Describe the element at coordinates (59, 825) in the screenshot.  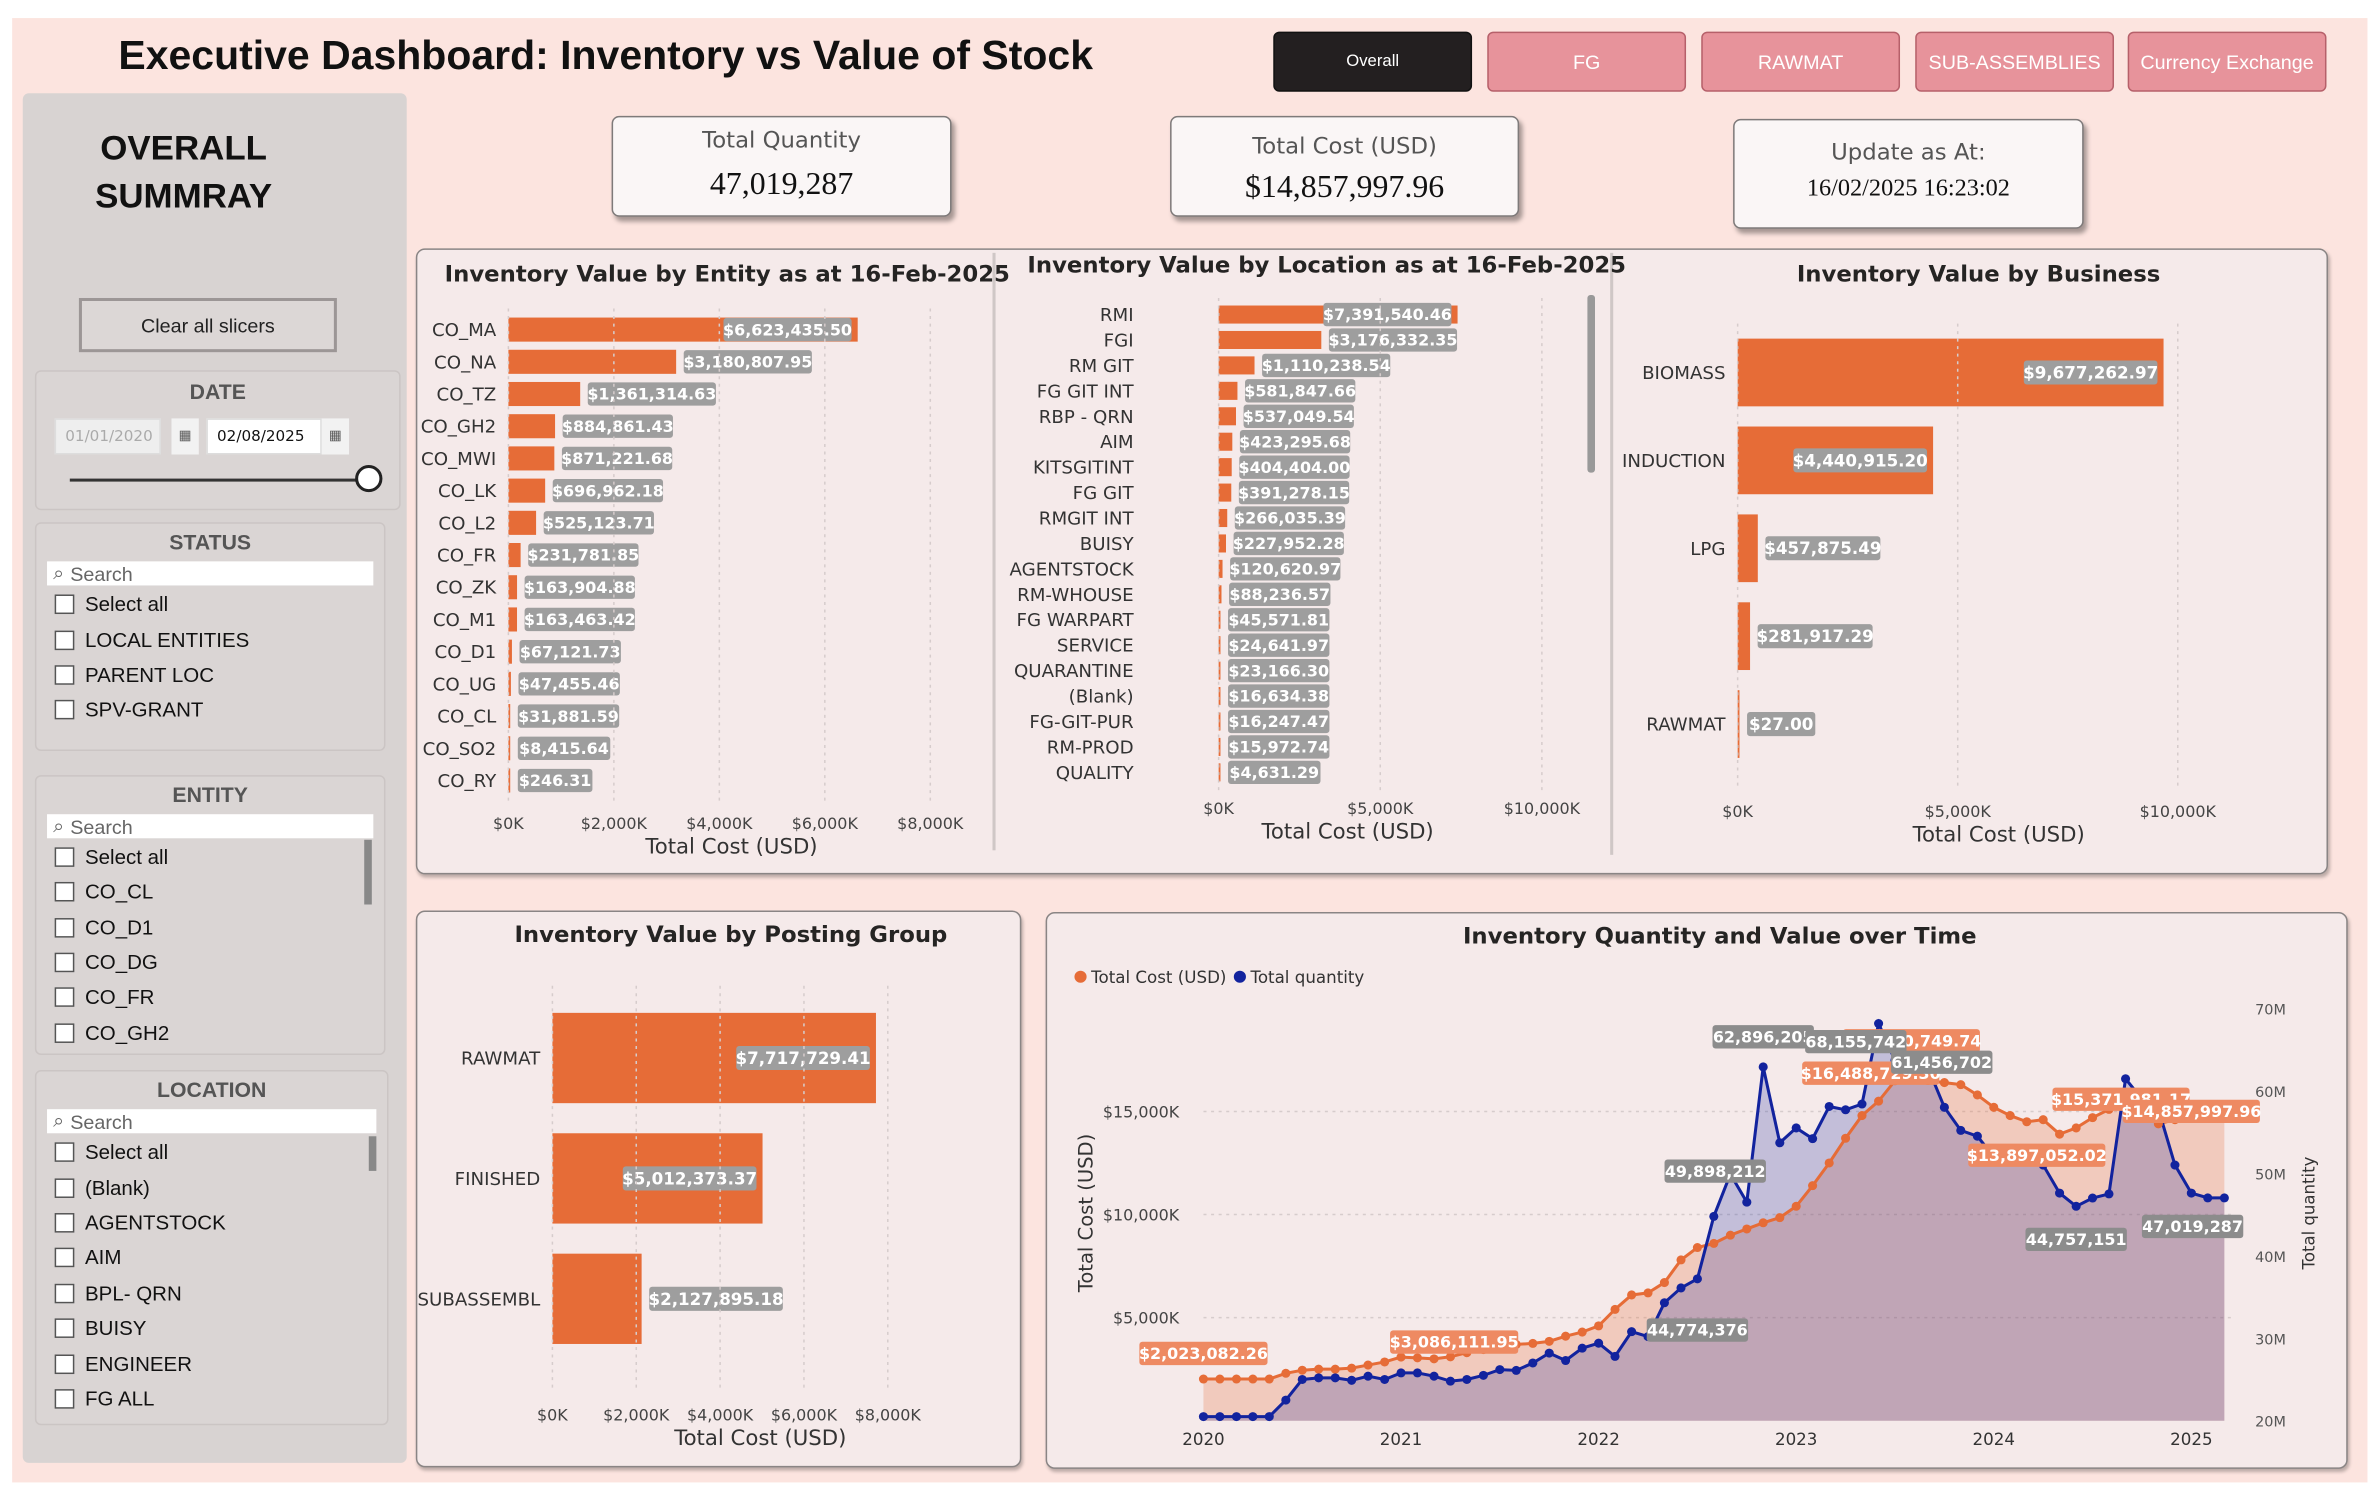
I see `search-icon: ⌕` at that location.